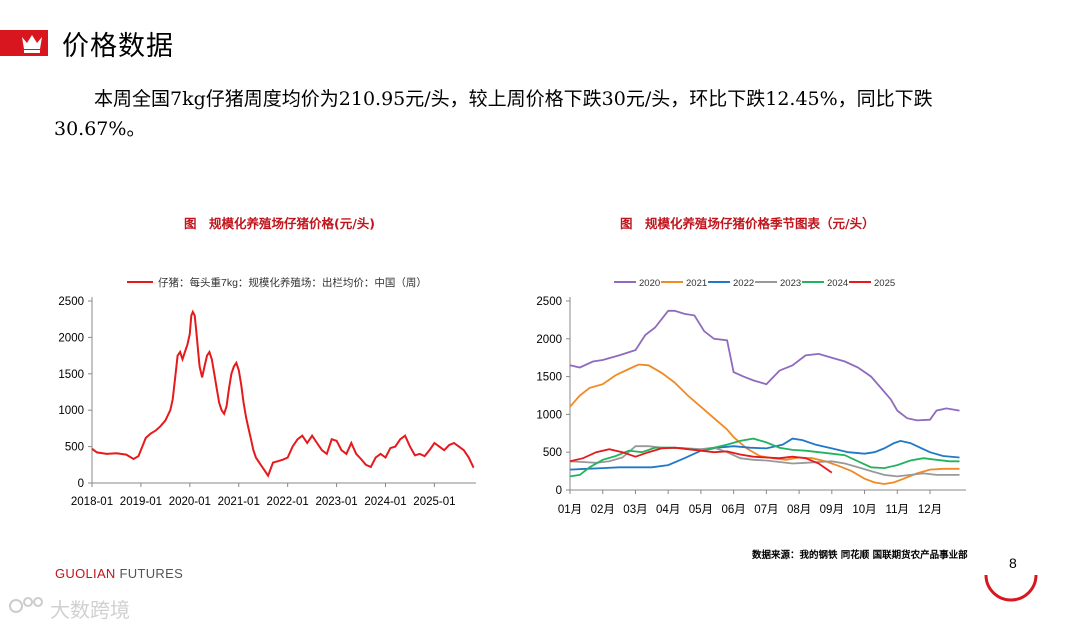 Image resolution: width=1080 pixels, height=627 pixels. I want to click on right-chart-legend-label-2025: 2025, so click(884, 283).